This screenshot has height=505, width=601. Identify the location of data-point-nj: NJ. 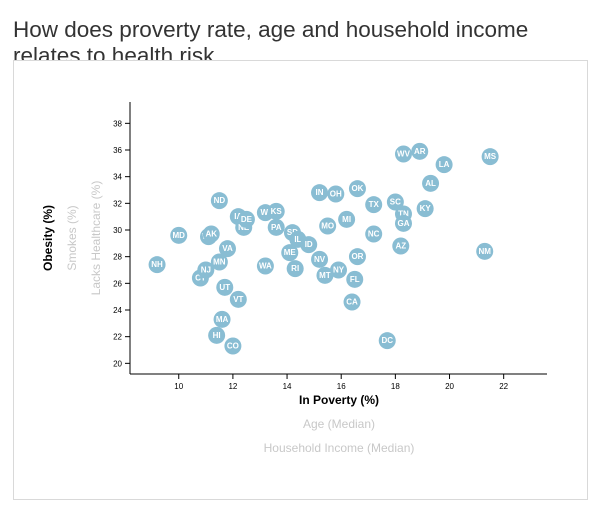
(206, 270).